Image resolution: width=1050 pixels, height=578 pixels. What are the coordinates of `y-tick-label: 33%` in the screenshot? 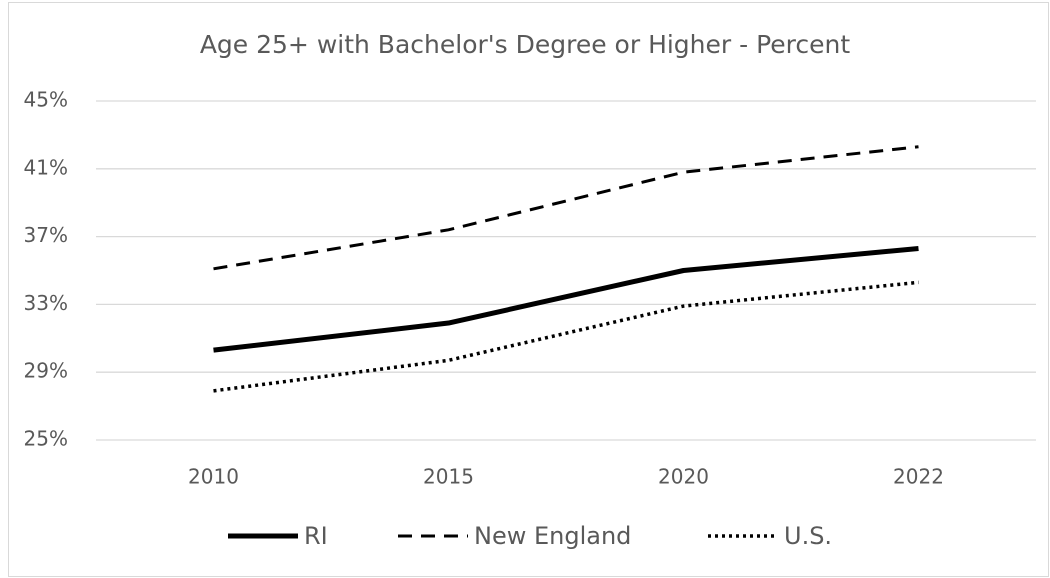 It's located at (46, 303).